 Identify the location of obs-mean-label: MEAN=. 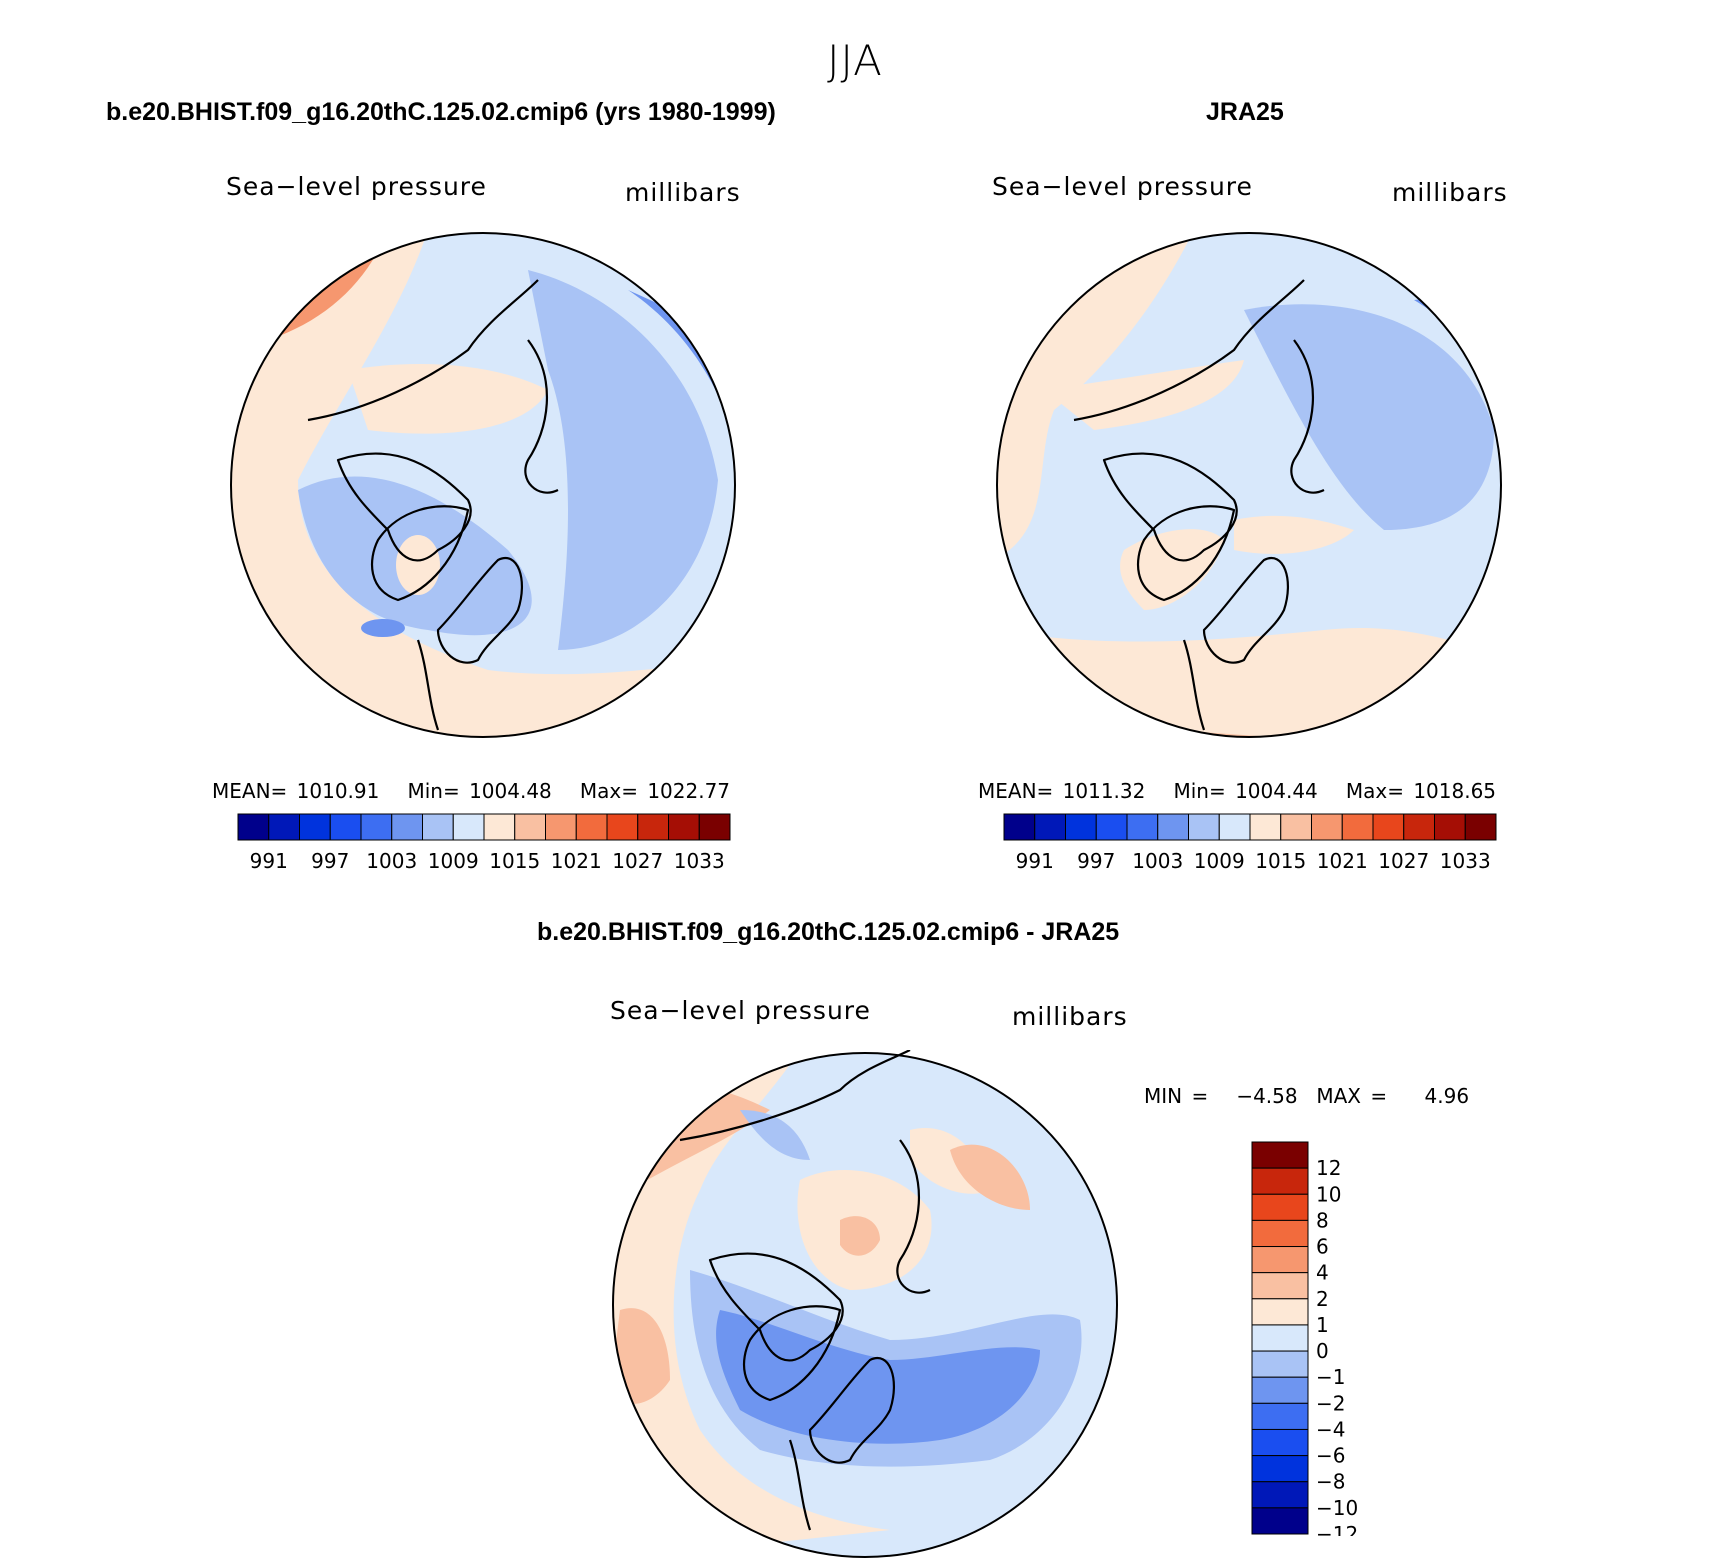
(1016, 791).